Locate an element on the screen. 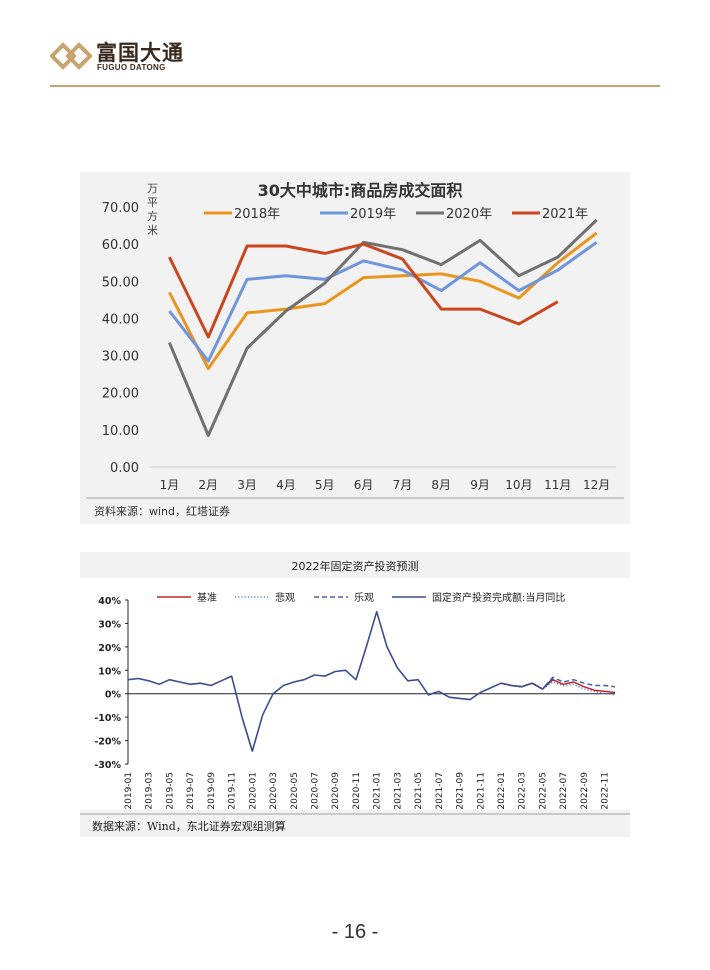  axes is located at coordinates (371, 682).